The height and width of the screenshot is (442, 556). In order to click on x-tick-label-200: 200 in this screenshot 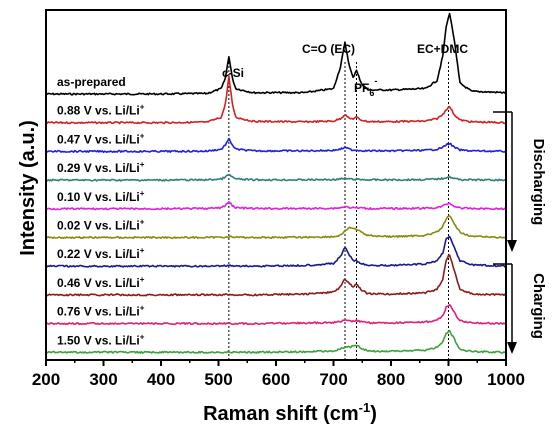, I will do `click(46, 379)`.